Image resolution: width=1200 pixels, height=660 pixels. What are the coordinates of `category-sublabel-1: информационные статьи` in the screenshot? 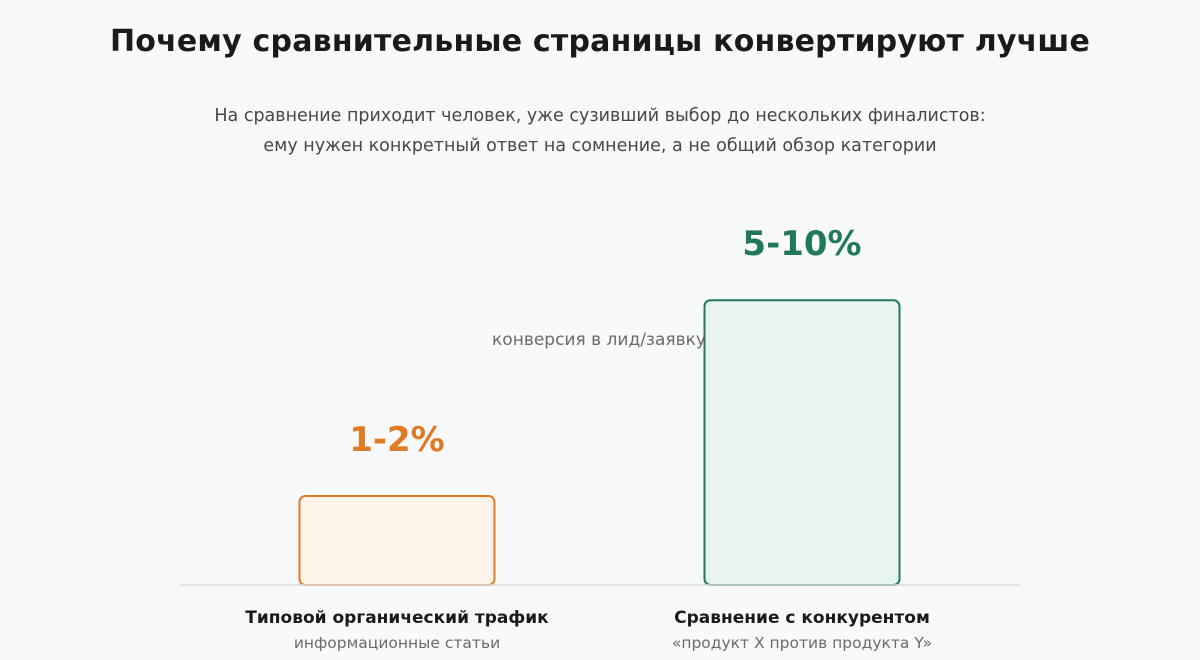 It's located at (397, 643).